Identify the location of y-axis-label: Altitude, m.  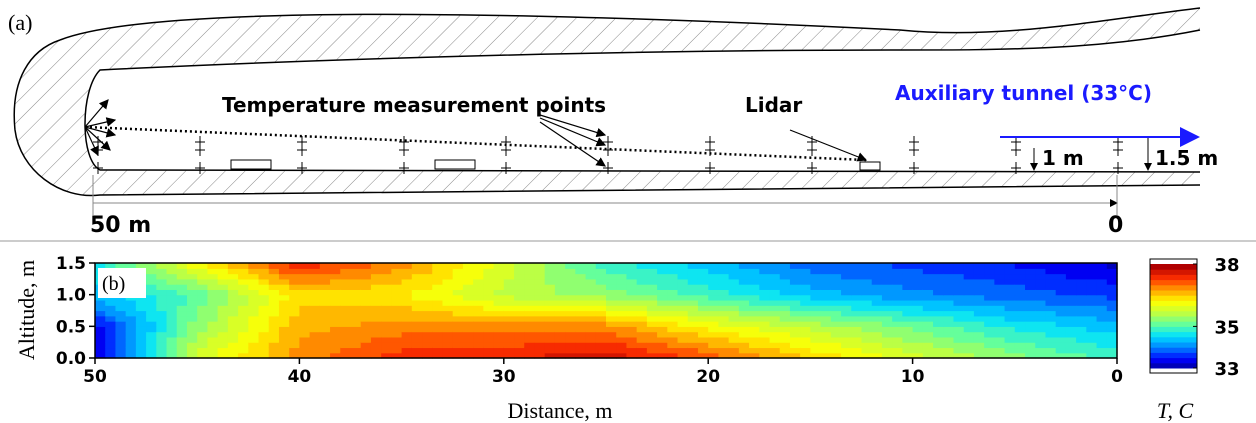
(26, 310).